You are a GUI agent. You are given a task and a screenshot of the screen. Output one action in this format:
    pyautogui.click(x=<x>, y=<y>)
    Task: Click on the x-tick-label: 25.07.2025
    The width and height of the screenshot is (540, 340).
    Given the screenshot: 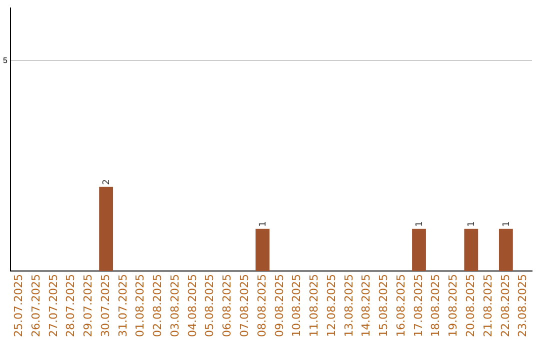 What is the action you would take?
    pyautogui.click(x=18, y=306)
    